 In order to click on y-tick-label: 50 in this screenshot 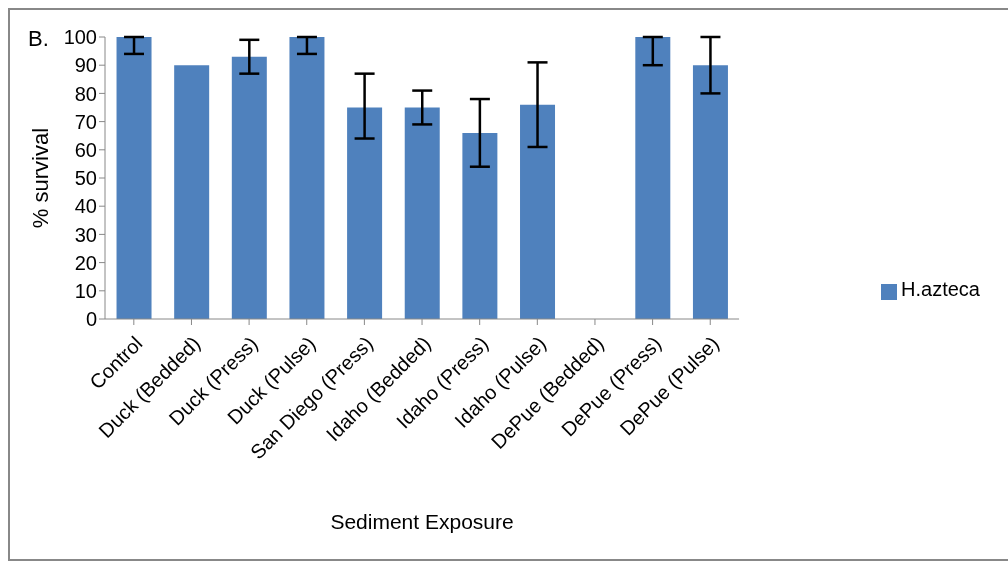, I will do `click(85, 178)`.